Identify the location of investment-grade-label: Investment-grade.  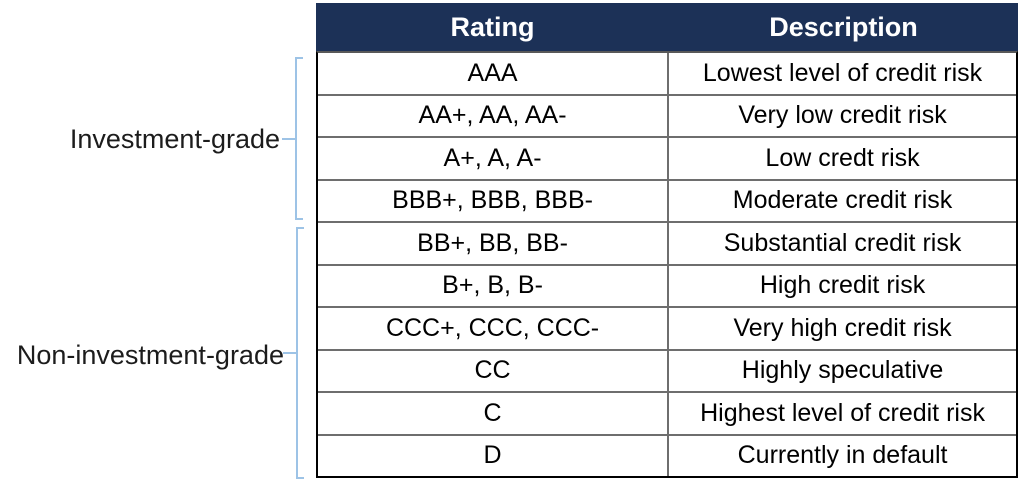
(174, 139).